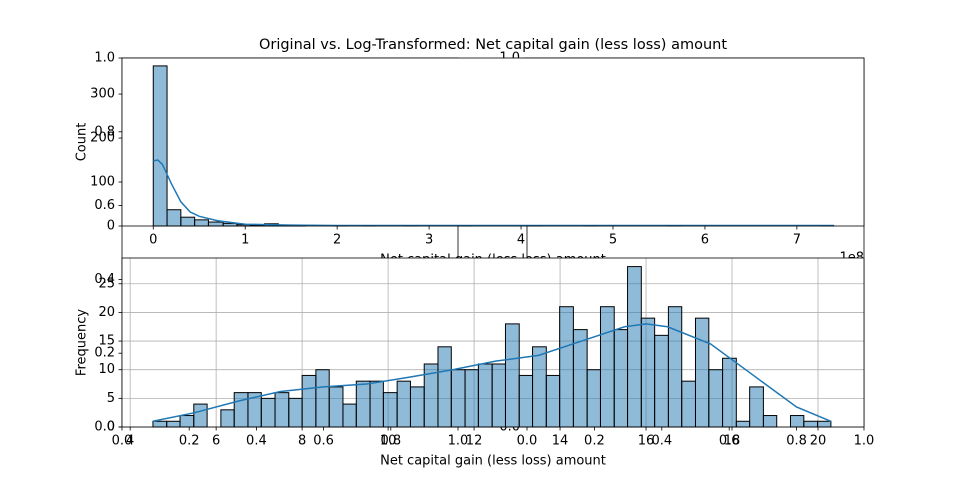 Image resolution: width=960 pixels, height=480 pixels. I want to click on x-axis-label: Net capital gain (less loss) amount, so click(493, 461).